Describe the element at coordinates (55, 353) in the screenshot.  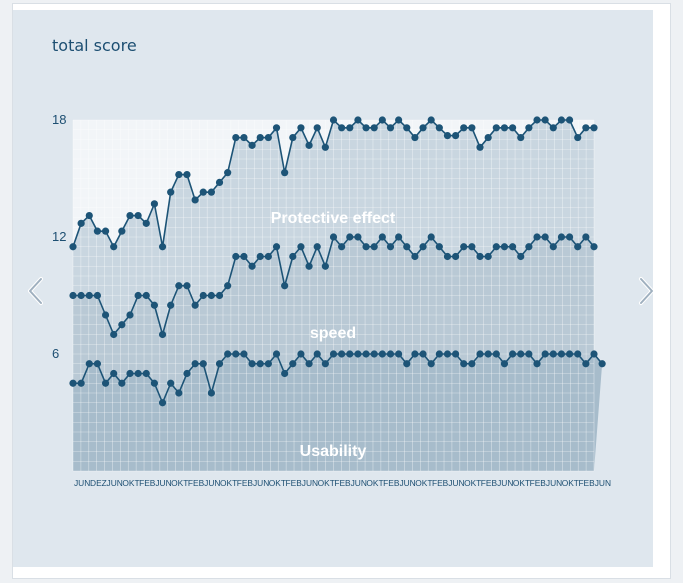
I see `y-tick-label: 6` at that location.